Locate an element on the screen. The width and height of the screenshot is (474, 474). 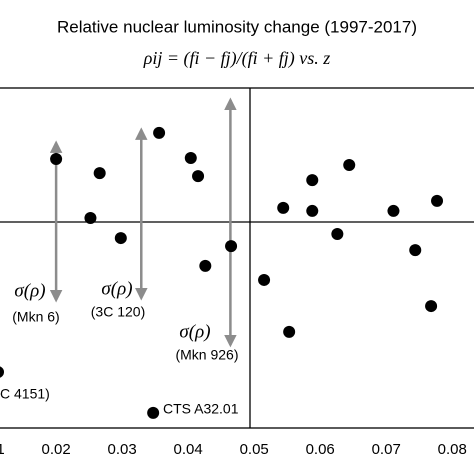
point-annotation: C 4151) is located at coordinates (25, 394).